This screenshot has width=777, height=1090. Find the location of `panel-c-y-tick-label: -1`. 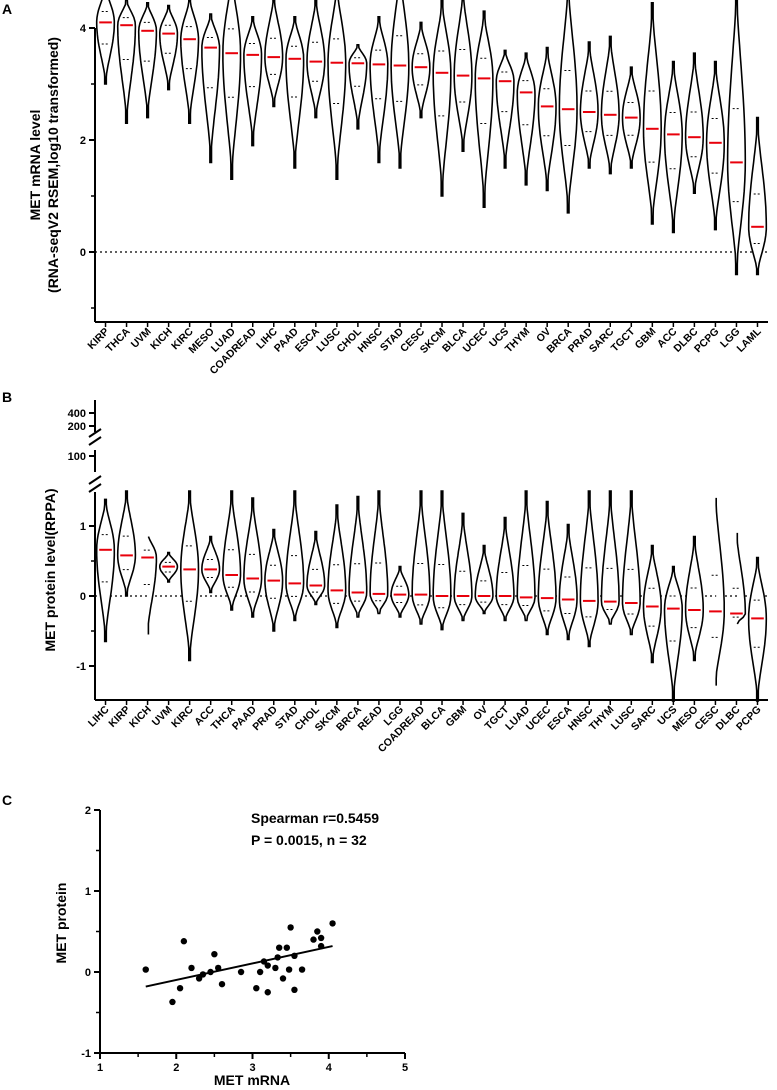

panel-c-y-tick-label: -1 is located at coordinates (86, 1054).